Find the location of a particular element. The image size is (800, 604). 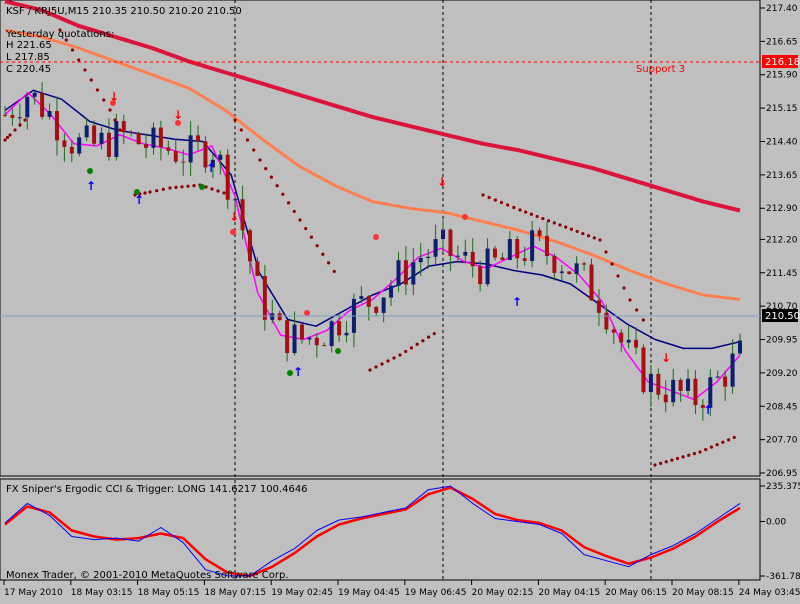

indicator-tick-label: 235.375 is located at coordinates (783, 487).